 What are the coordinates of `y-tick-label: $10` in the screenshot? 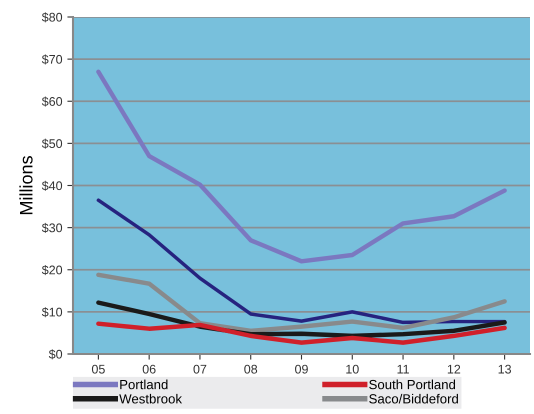 It's located at (52, 312).